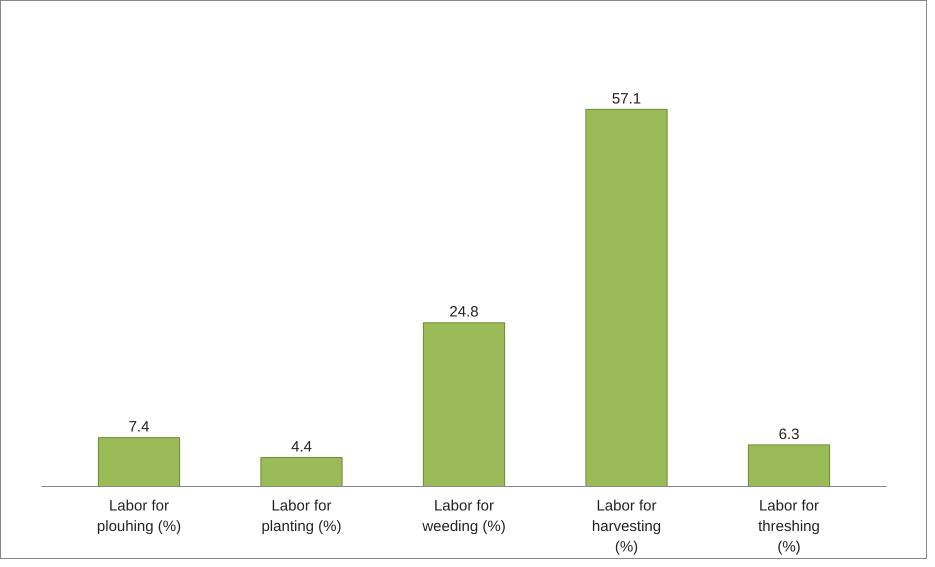 The image size is (935, 567). Describe the element at coordinates (627, 527) in the screenshot. I see `x-tick-label: Labor for harvesting (%)` at that location.